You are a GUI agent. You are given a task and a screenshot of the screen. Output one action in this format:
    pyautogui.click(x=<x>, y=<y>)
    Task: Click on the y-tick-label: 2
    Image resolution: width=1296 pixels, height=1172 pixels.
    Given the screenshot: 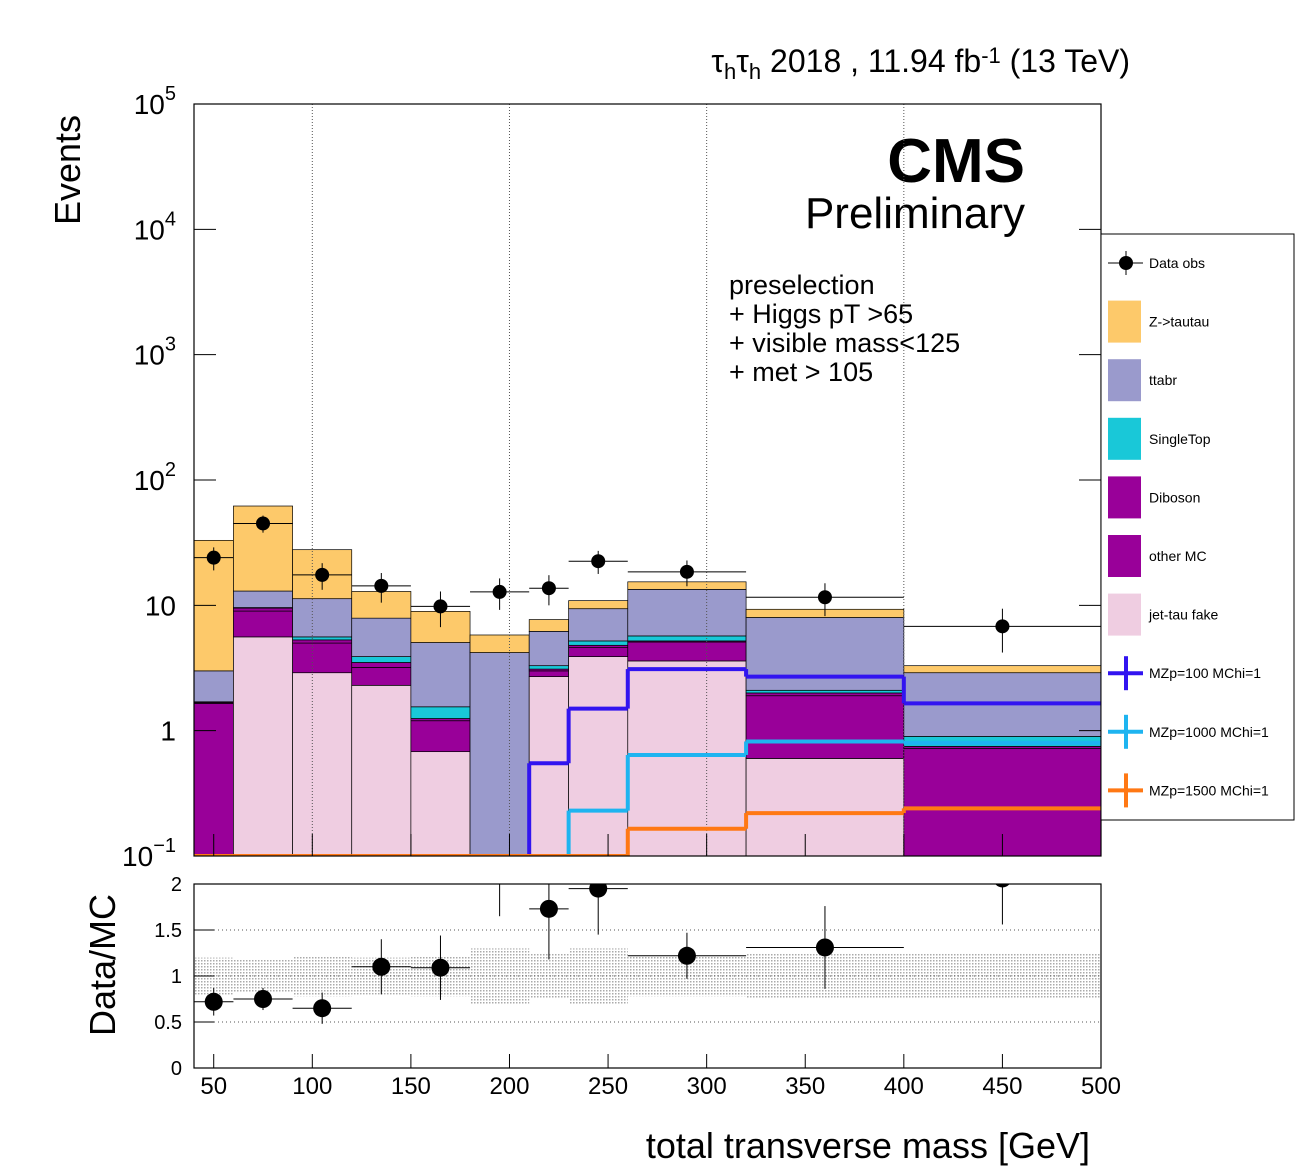 What is the action you would take?
    pyautogui.click(x=176, y=885)
    